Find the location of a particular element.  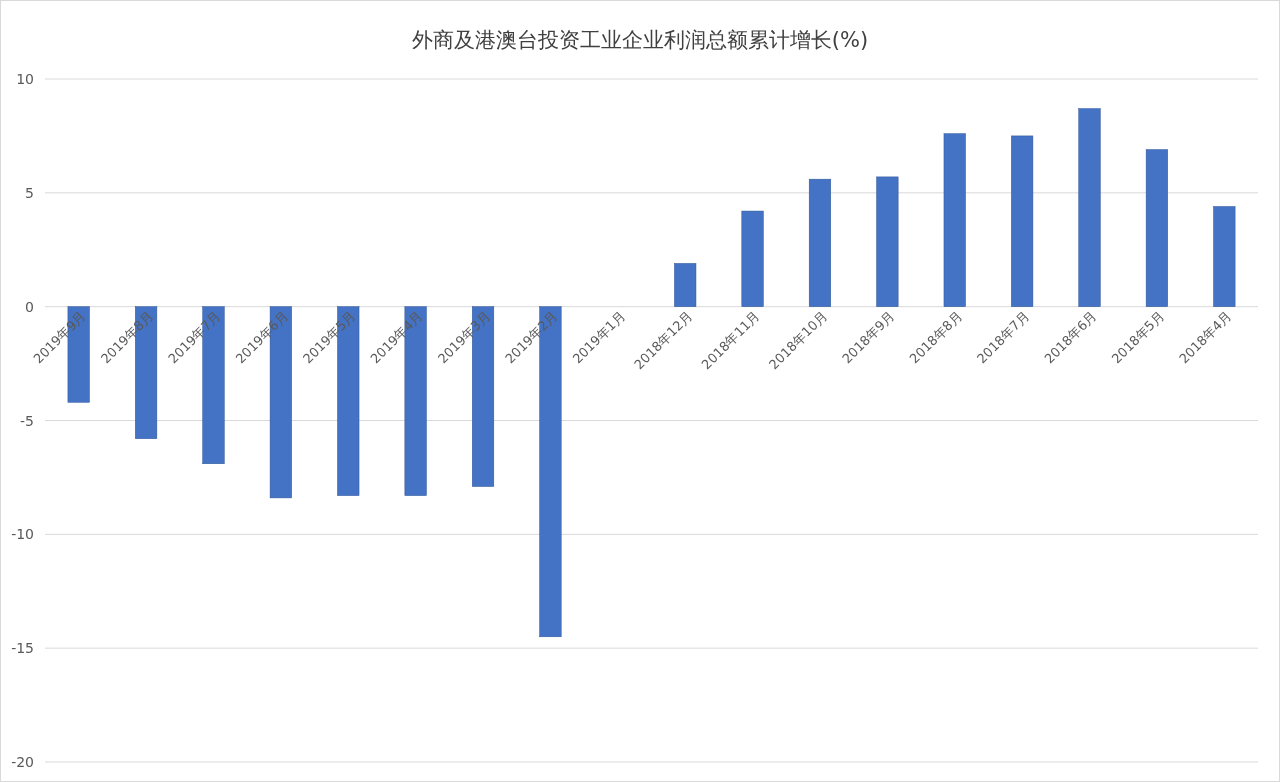

y-tick-label: -10 is located at coordinates (22, 534).